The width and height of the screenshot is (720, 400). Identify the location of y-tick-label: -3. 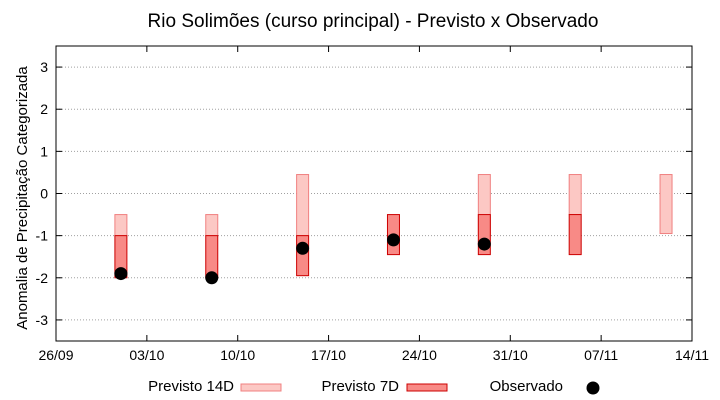
(42, 320).